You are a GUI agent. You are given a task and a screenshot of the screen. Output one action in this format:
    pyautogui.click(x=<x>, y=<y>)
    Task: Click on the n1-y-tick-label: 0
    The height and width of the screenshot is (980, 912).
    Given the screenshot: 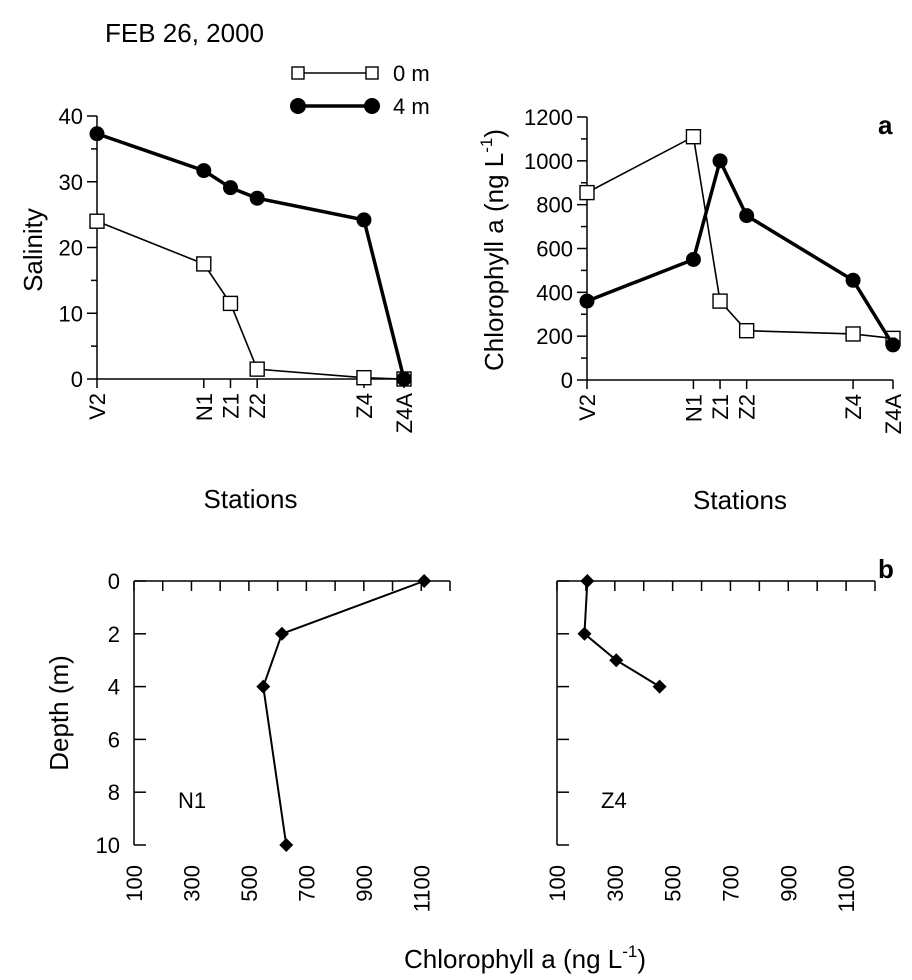 What is the action you would take?
    pyautogui.click(x=114, y=581)
    